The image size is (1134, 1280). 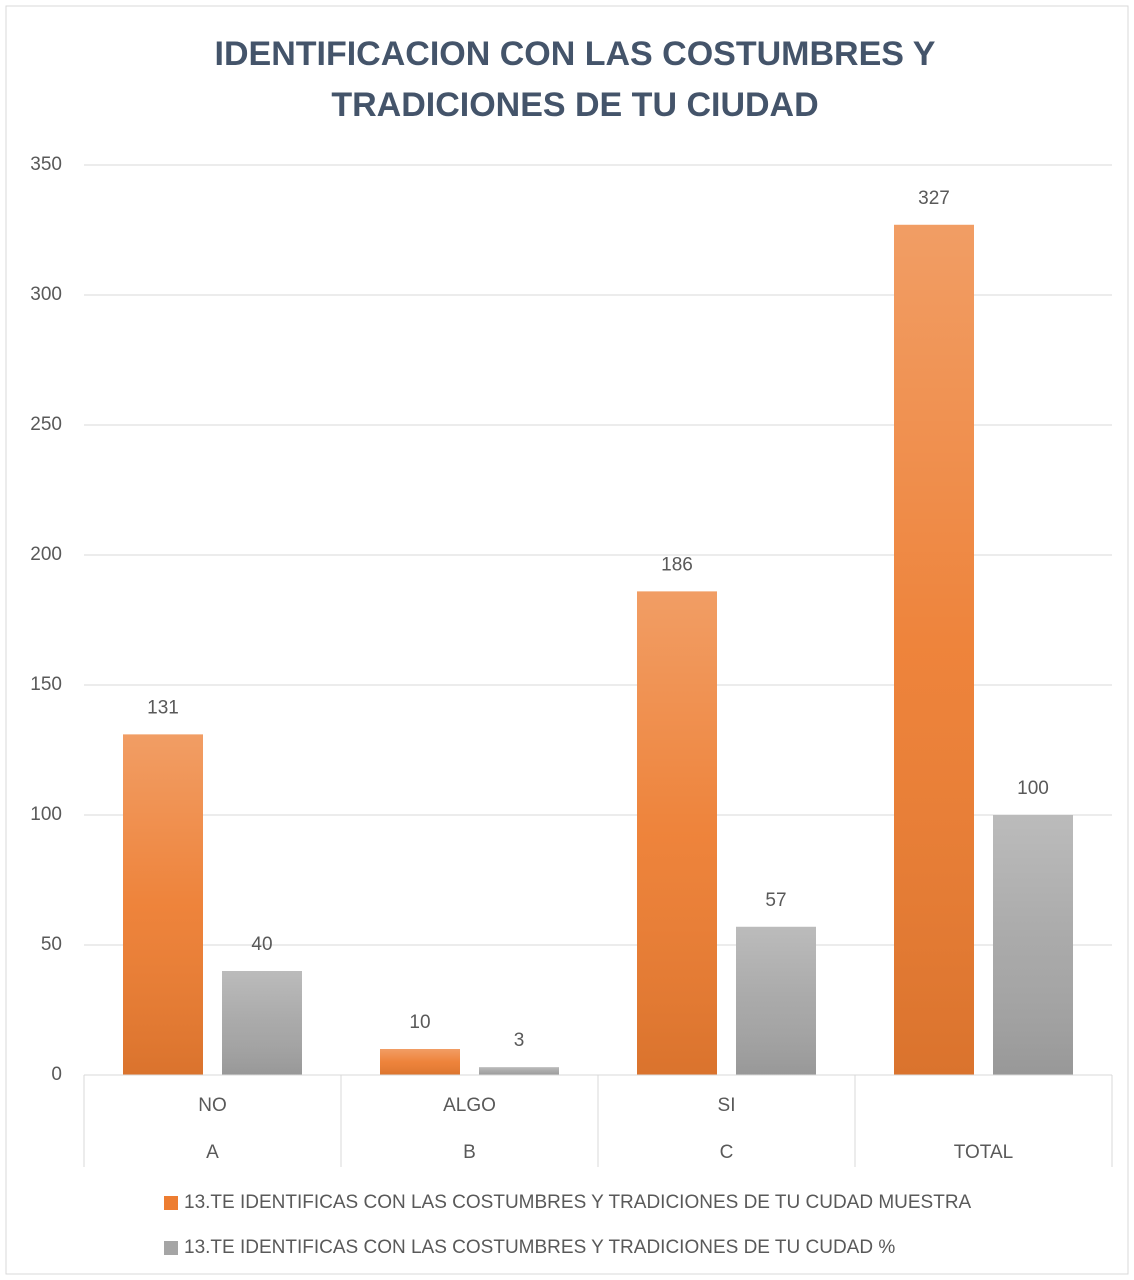 What do you see at coordinates (212, 1152) in the screenshot?
I see `x-group-label: A` at bounding box center [212, 1152].